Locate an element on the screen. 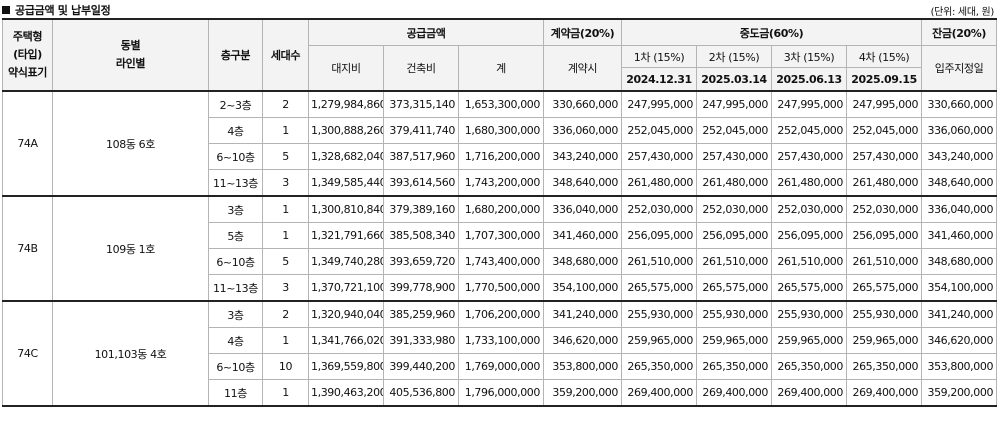 The width and height of the screenshot is (998, 429). balance-cell: 330,660,000 is located at coordinates (959, 104).